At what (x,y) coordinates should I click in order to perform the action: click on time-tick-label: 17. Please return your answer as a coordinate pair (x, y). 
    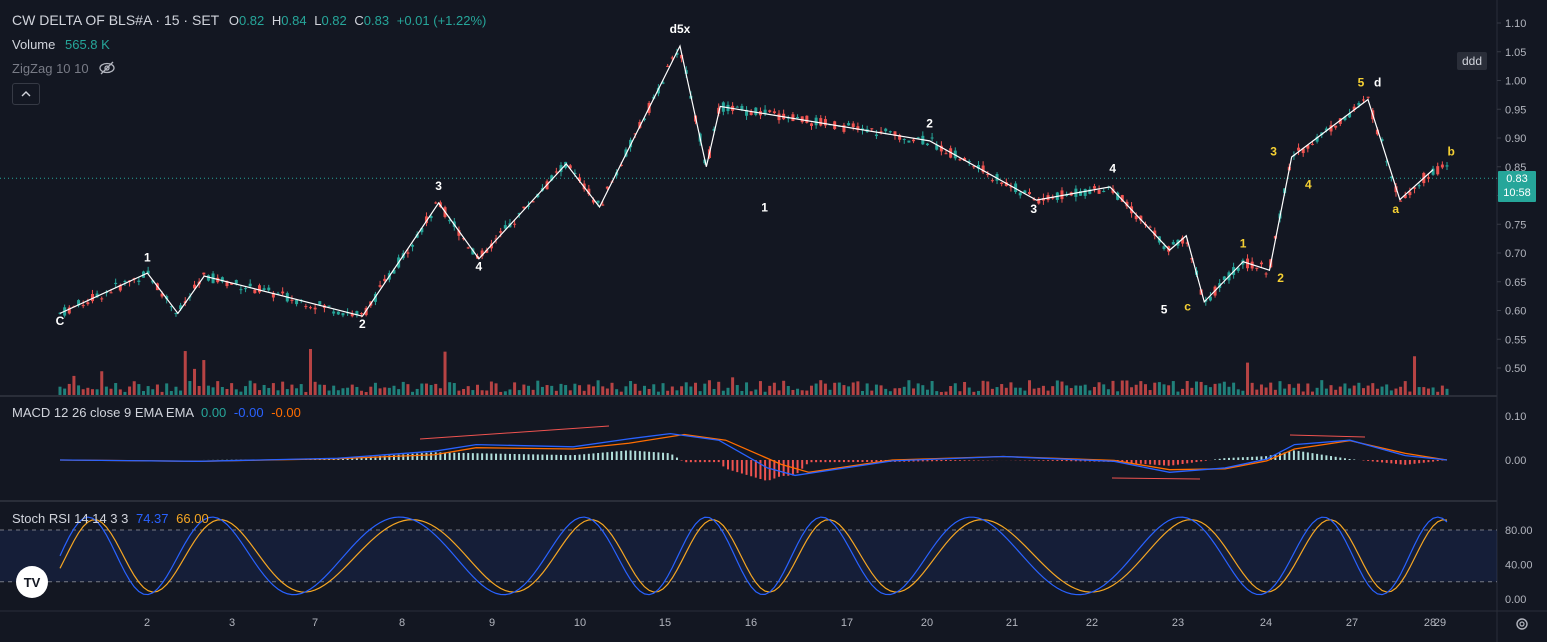
    Looking at the image, I should click on (847, 623).